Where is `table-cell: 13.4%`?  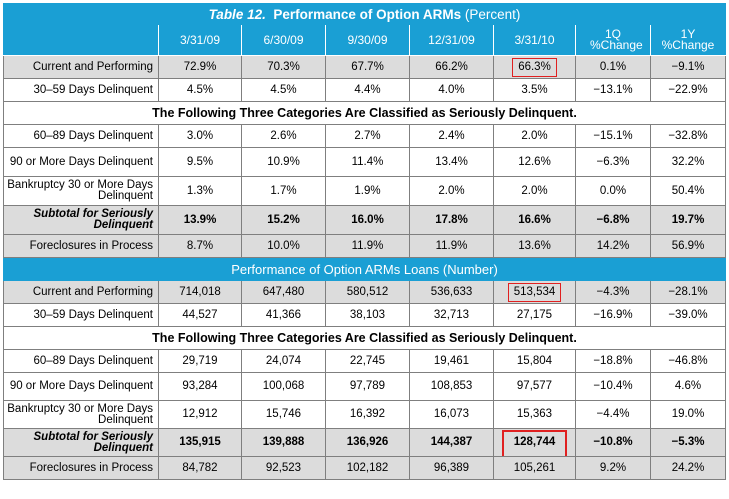
table-cell: 13.4% is located at coordinates (451, 162).